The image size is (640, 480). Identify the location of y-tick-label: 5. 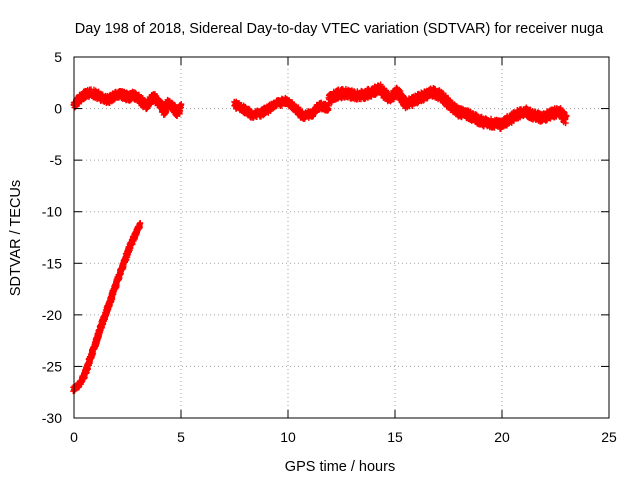
(58, 57).